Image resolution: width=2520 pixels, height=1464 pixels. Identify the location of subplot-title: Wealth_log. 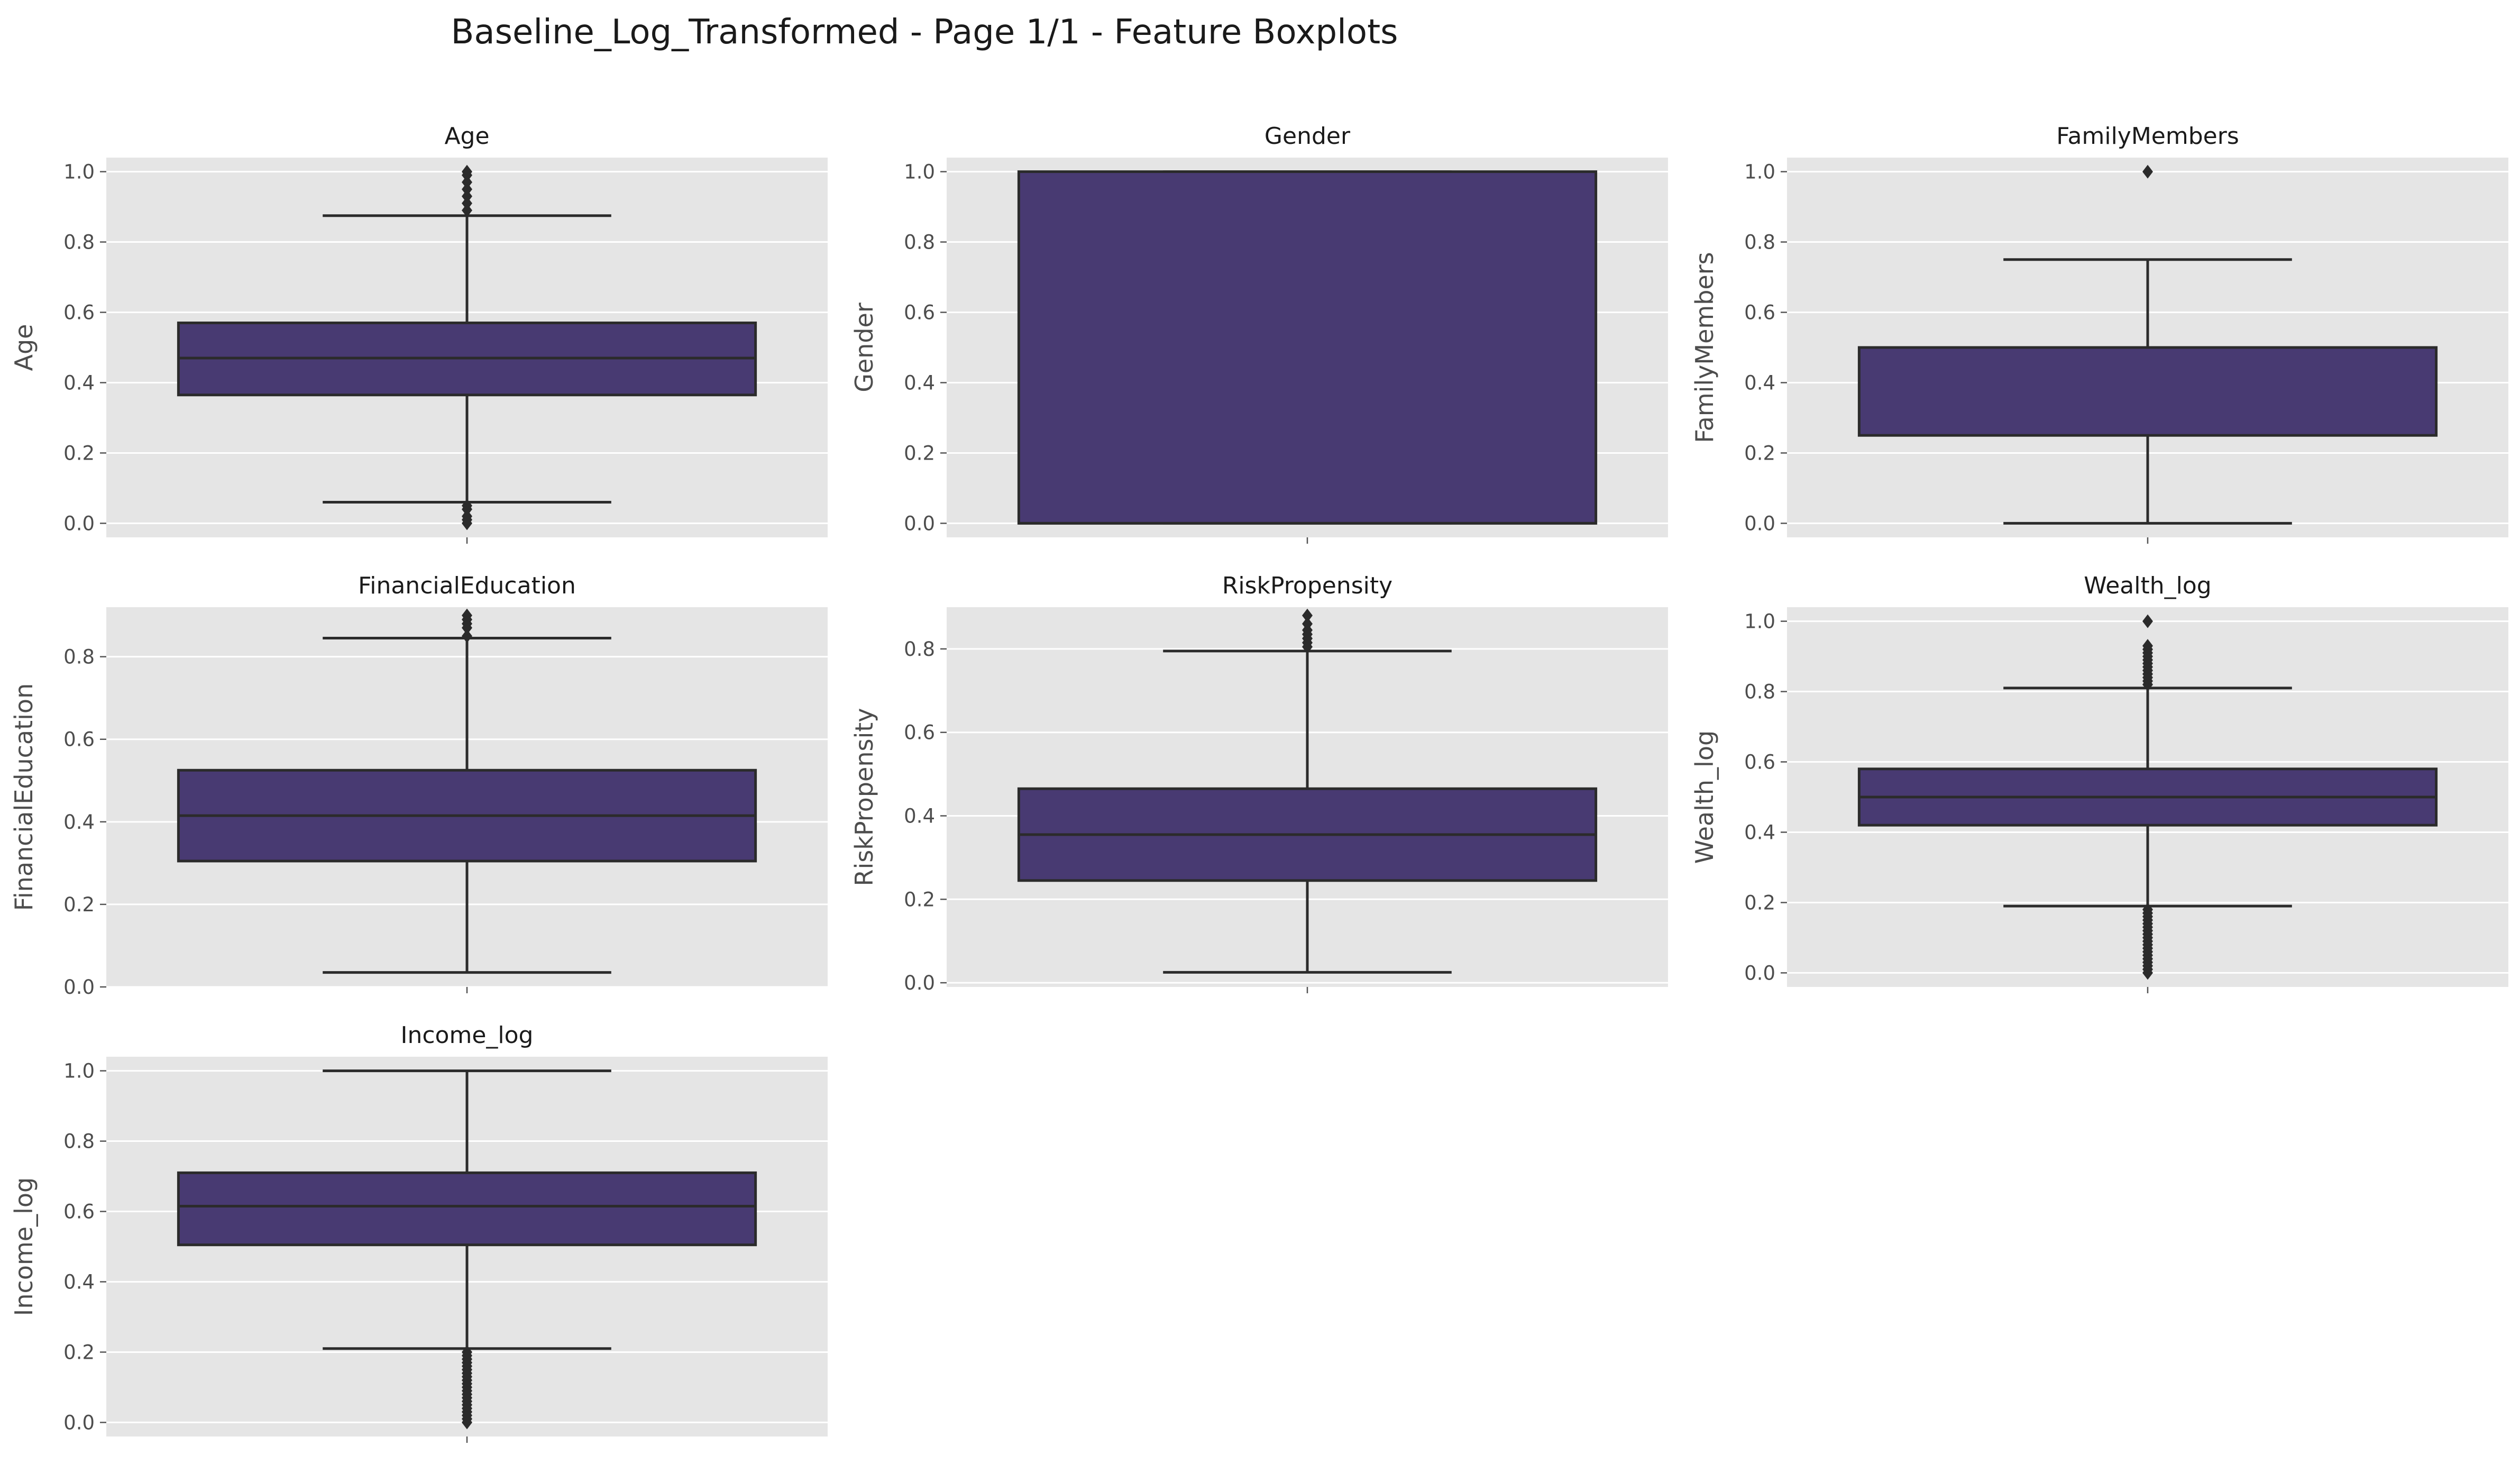
(2147, 586).